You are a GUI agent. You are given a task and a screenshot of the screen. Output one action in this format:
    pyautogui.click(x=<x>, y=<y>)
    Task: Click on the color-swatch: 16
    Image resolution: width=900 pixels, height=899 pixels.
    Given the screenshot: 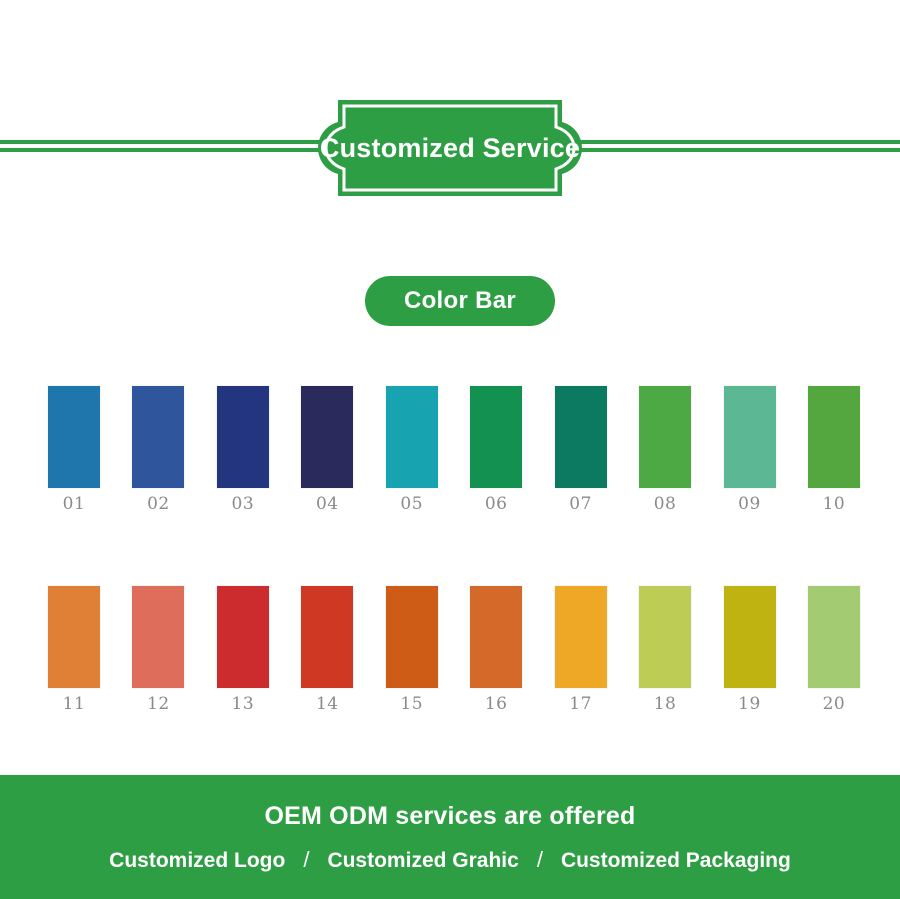 What is the action you would take?
    pyautogui.click(x=496, y=656)
    